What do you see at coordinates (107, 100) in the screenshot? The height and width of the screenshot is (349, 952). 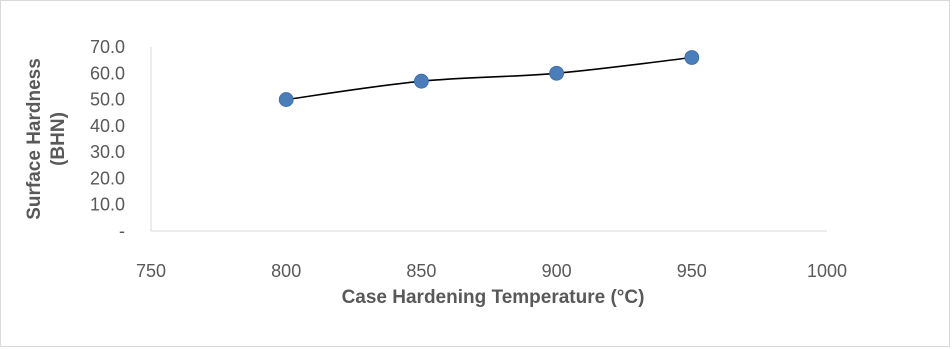 I see `y-tick-label: 50.0` at bounding box center [107, 100].